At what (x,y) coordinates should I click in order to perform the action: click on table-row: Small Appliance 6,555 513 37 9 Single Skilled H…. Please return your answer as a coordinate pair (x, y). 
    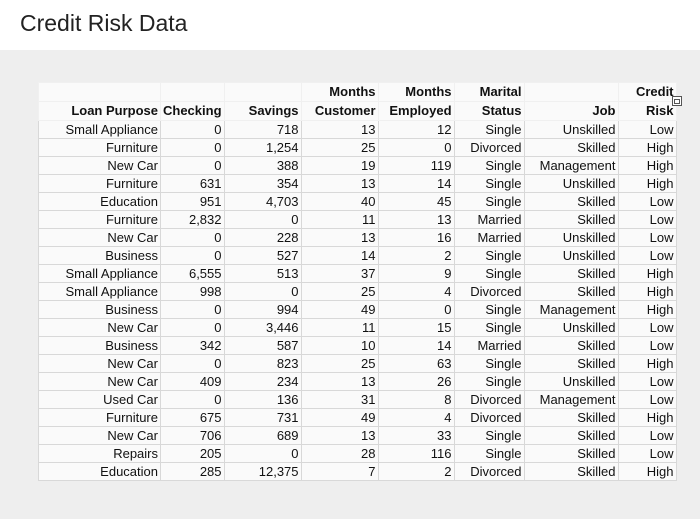
    Looking at the image, I should click on (357, 273).